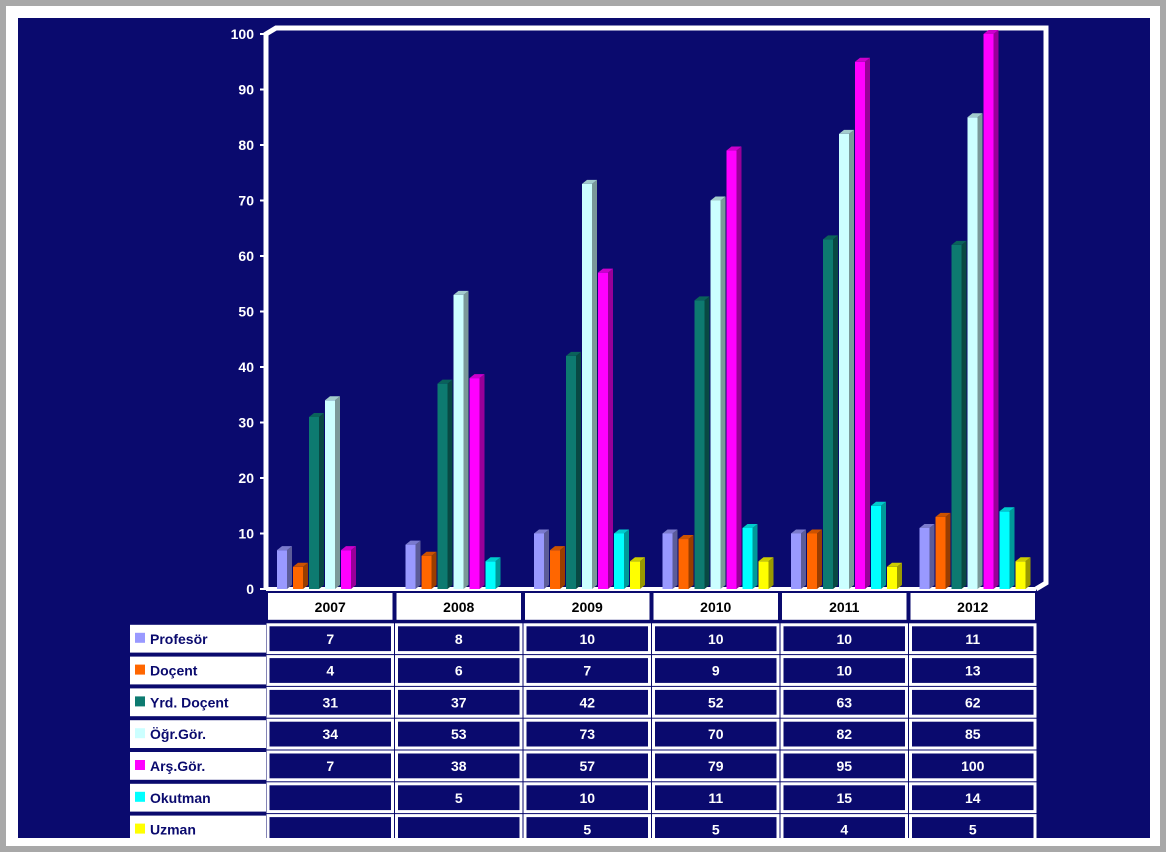 The image size is (1166, 852). What do you see at coordinates (330, 607) in the screenshot?
I see `table-header-label: 2007` at bounding box center [330, 607].